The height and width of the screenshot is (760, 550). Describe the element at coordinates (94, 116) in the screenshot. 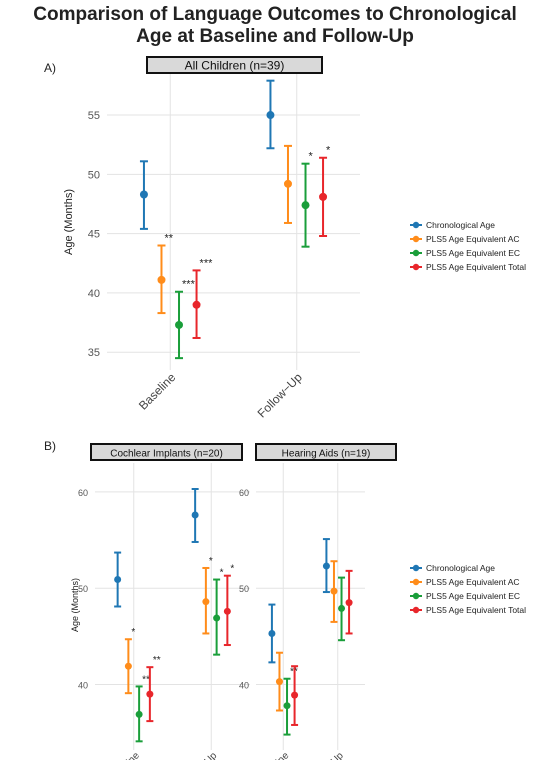

I see `y-tick-label: 55` at that location.